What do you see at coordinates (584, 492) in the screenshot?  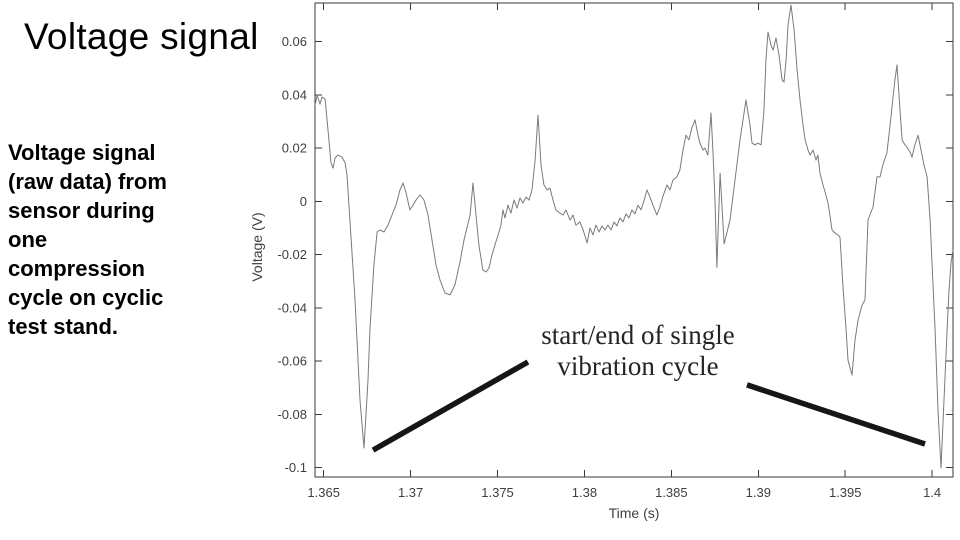 I see `x-tick-label: 1.38` at bounding box center [584, 492].